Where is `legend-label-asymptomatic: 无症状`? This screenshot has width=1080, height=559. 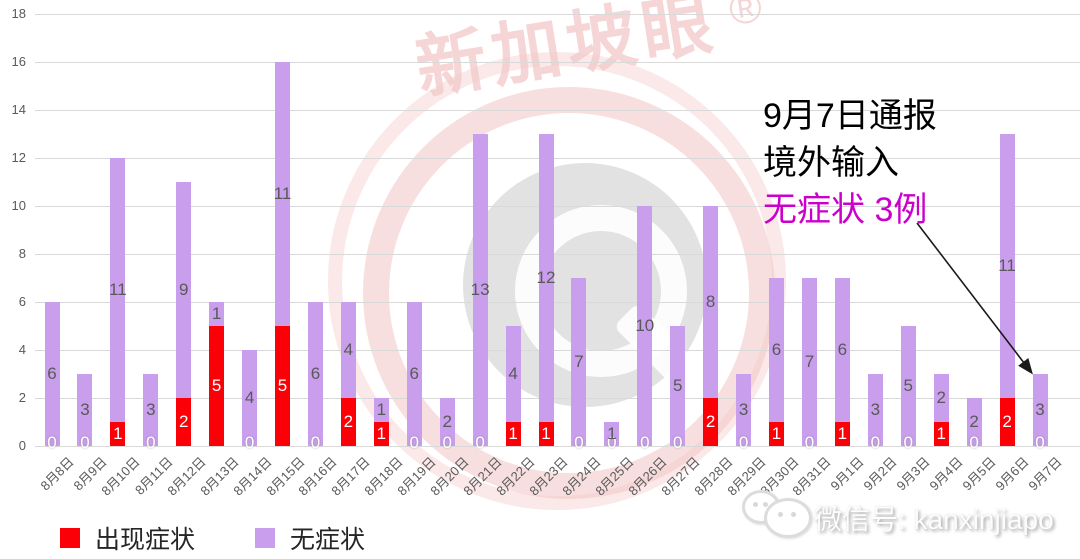 legend-label-asymptomatic: 无症状 is located at coordinates (328, 540).